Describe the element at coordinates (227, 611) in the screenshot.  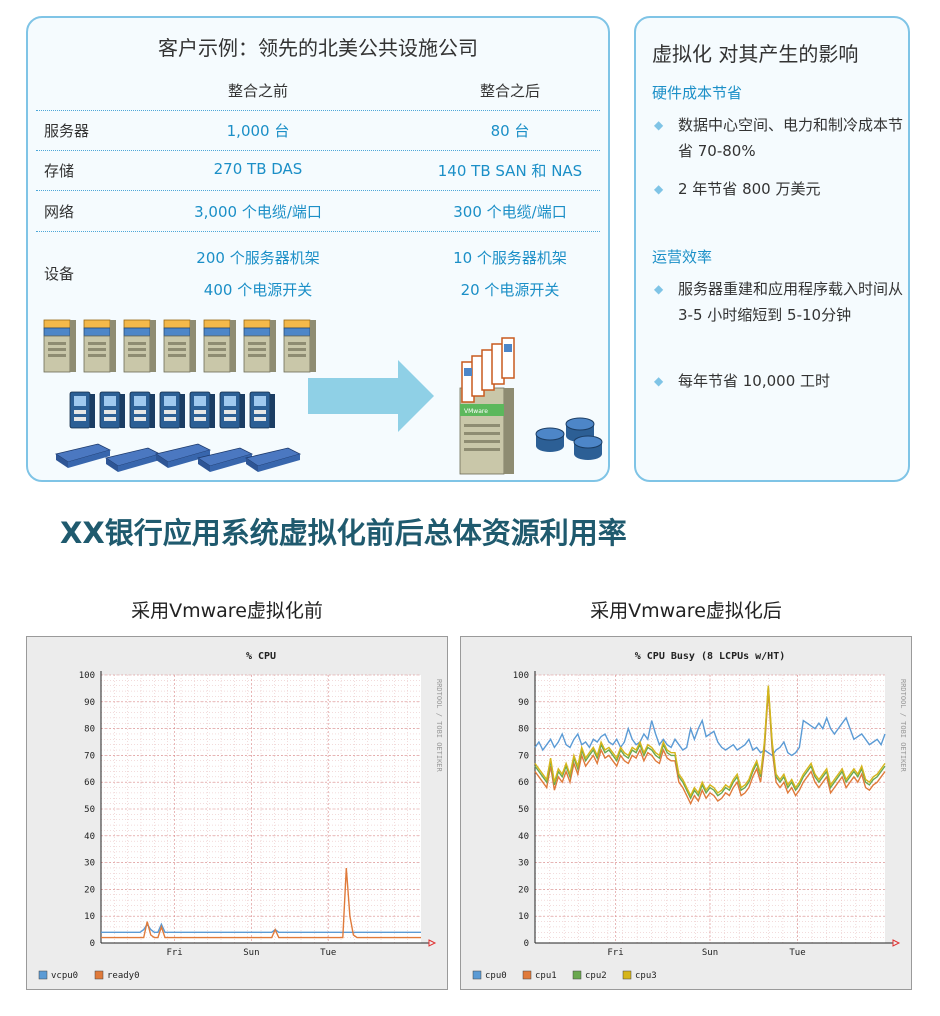
I see `chart-caption-before: 采用Vmware虚拟化前` at that location.